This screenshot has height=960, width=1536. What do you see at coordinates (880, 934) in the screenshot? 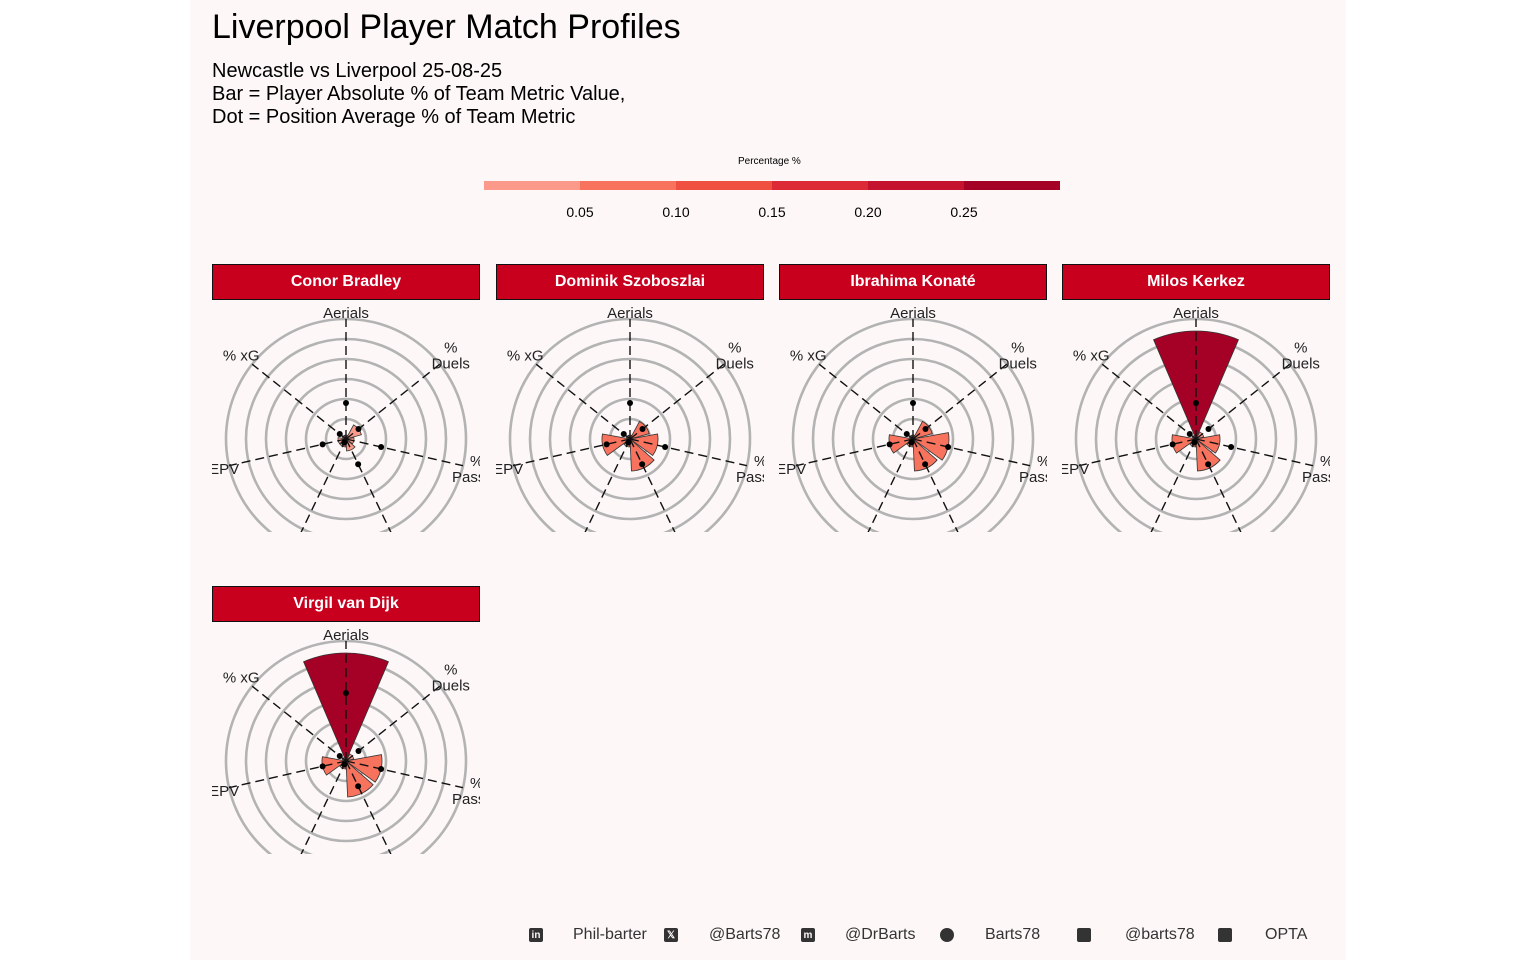
I see `footer-credit-text: @DrBarts` at bounding box center [880, 934].